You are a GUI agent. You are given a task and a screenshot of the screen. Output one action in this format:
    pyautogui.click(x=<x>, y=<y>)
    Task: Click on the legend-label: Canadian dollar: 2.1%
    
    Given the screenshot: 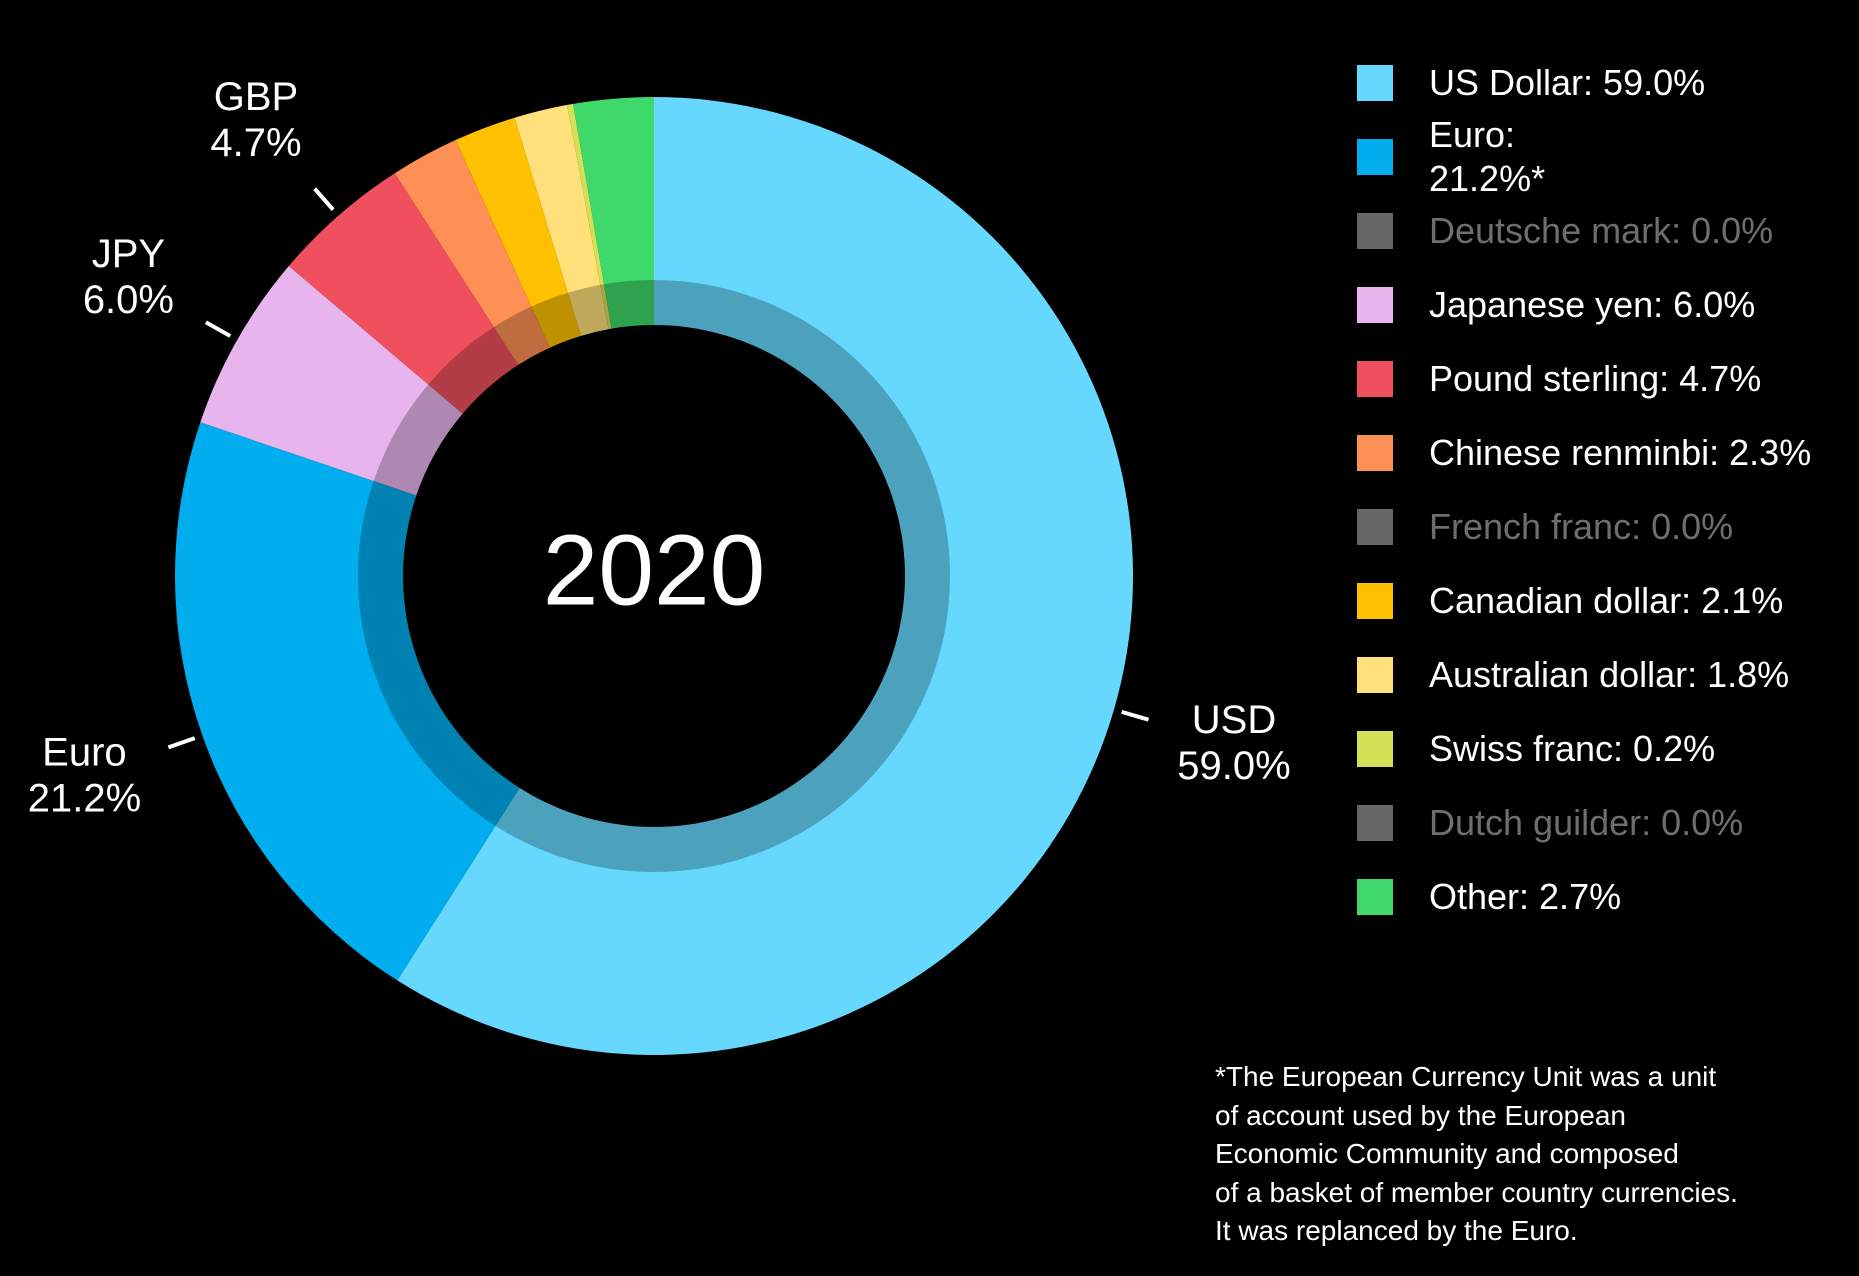 What is the action you would take?
    pyautogui.click(x=1606, y=600)
    